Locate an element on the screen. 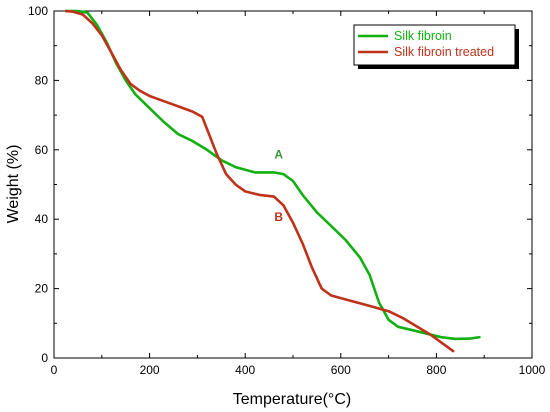  x-axis-title: Temperature(°C) is located at coordinates (292, 399).